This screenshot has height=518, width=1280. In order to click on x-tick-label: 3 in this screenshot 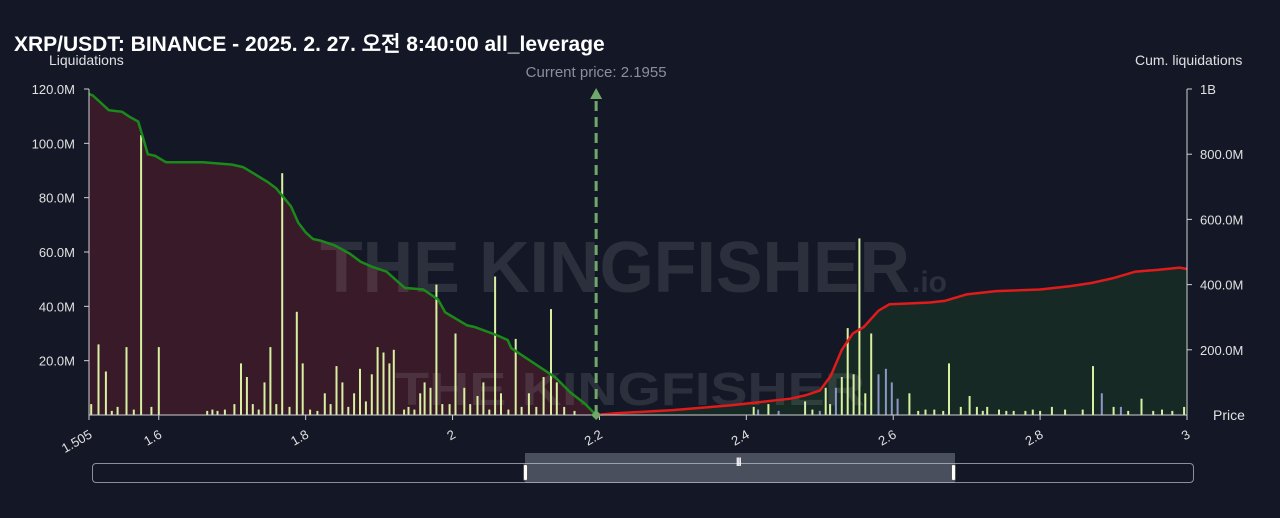, I will do `click(1186, 435)`.